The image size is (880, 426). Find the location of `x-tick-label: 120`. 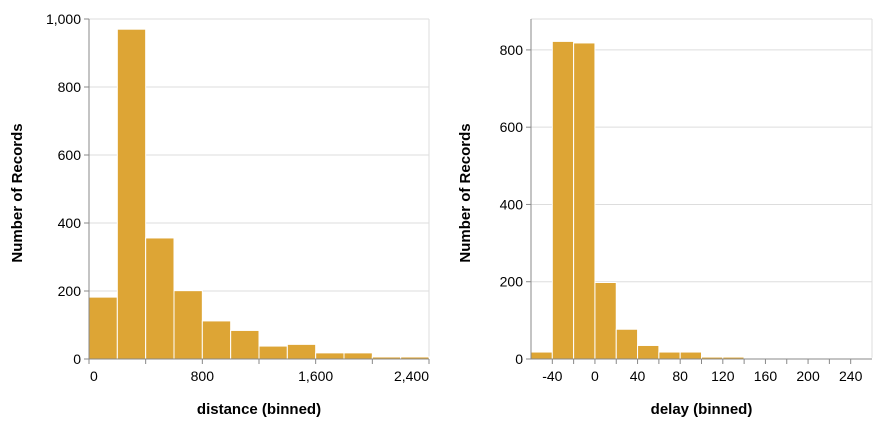

x-tick-label: 120 is located at coordinates (723, 376).